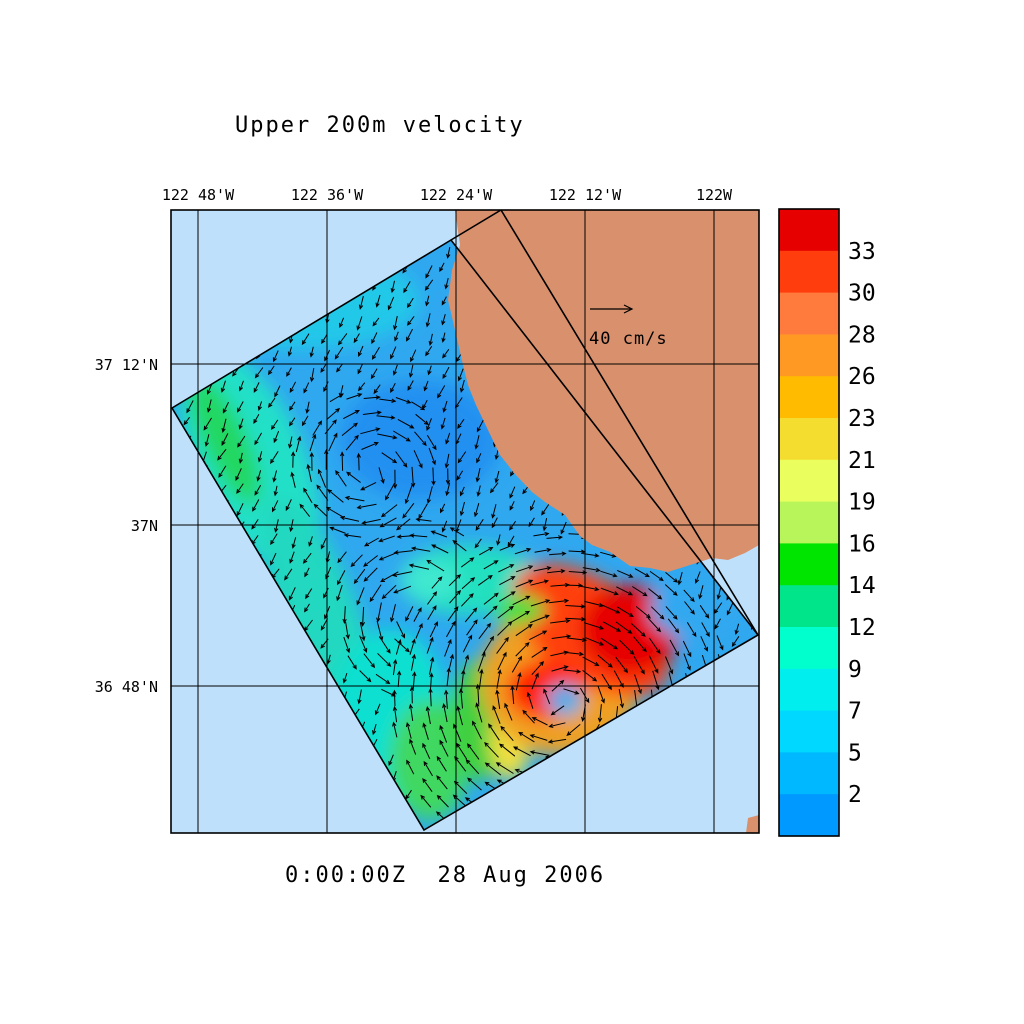 The image size is (1024, 1024). What do you see at coordinates (862, 586) in the screenshot?
I see `colorbar-label: 14` at bounding box center [862, 586].